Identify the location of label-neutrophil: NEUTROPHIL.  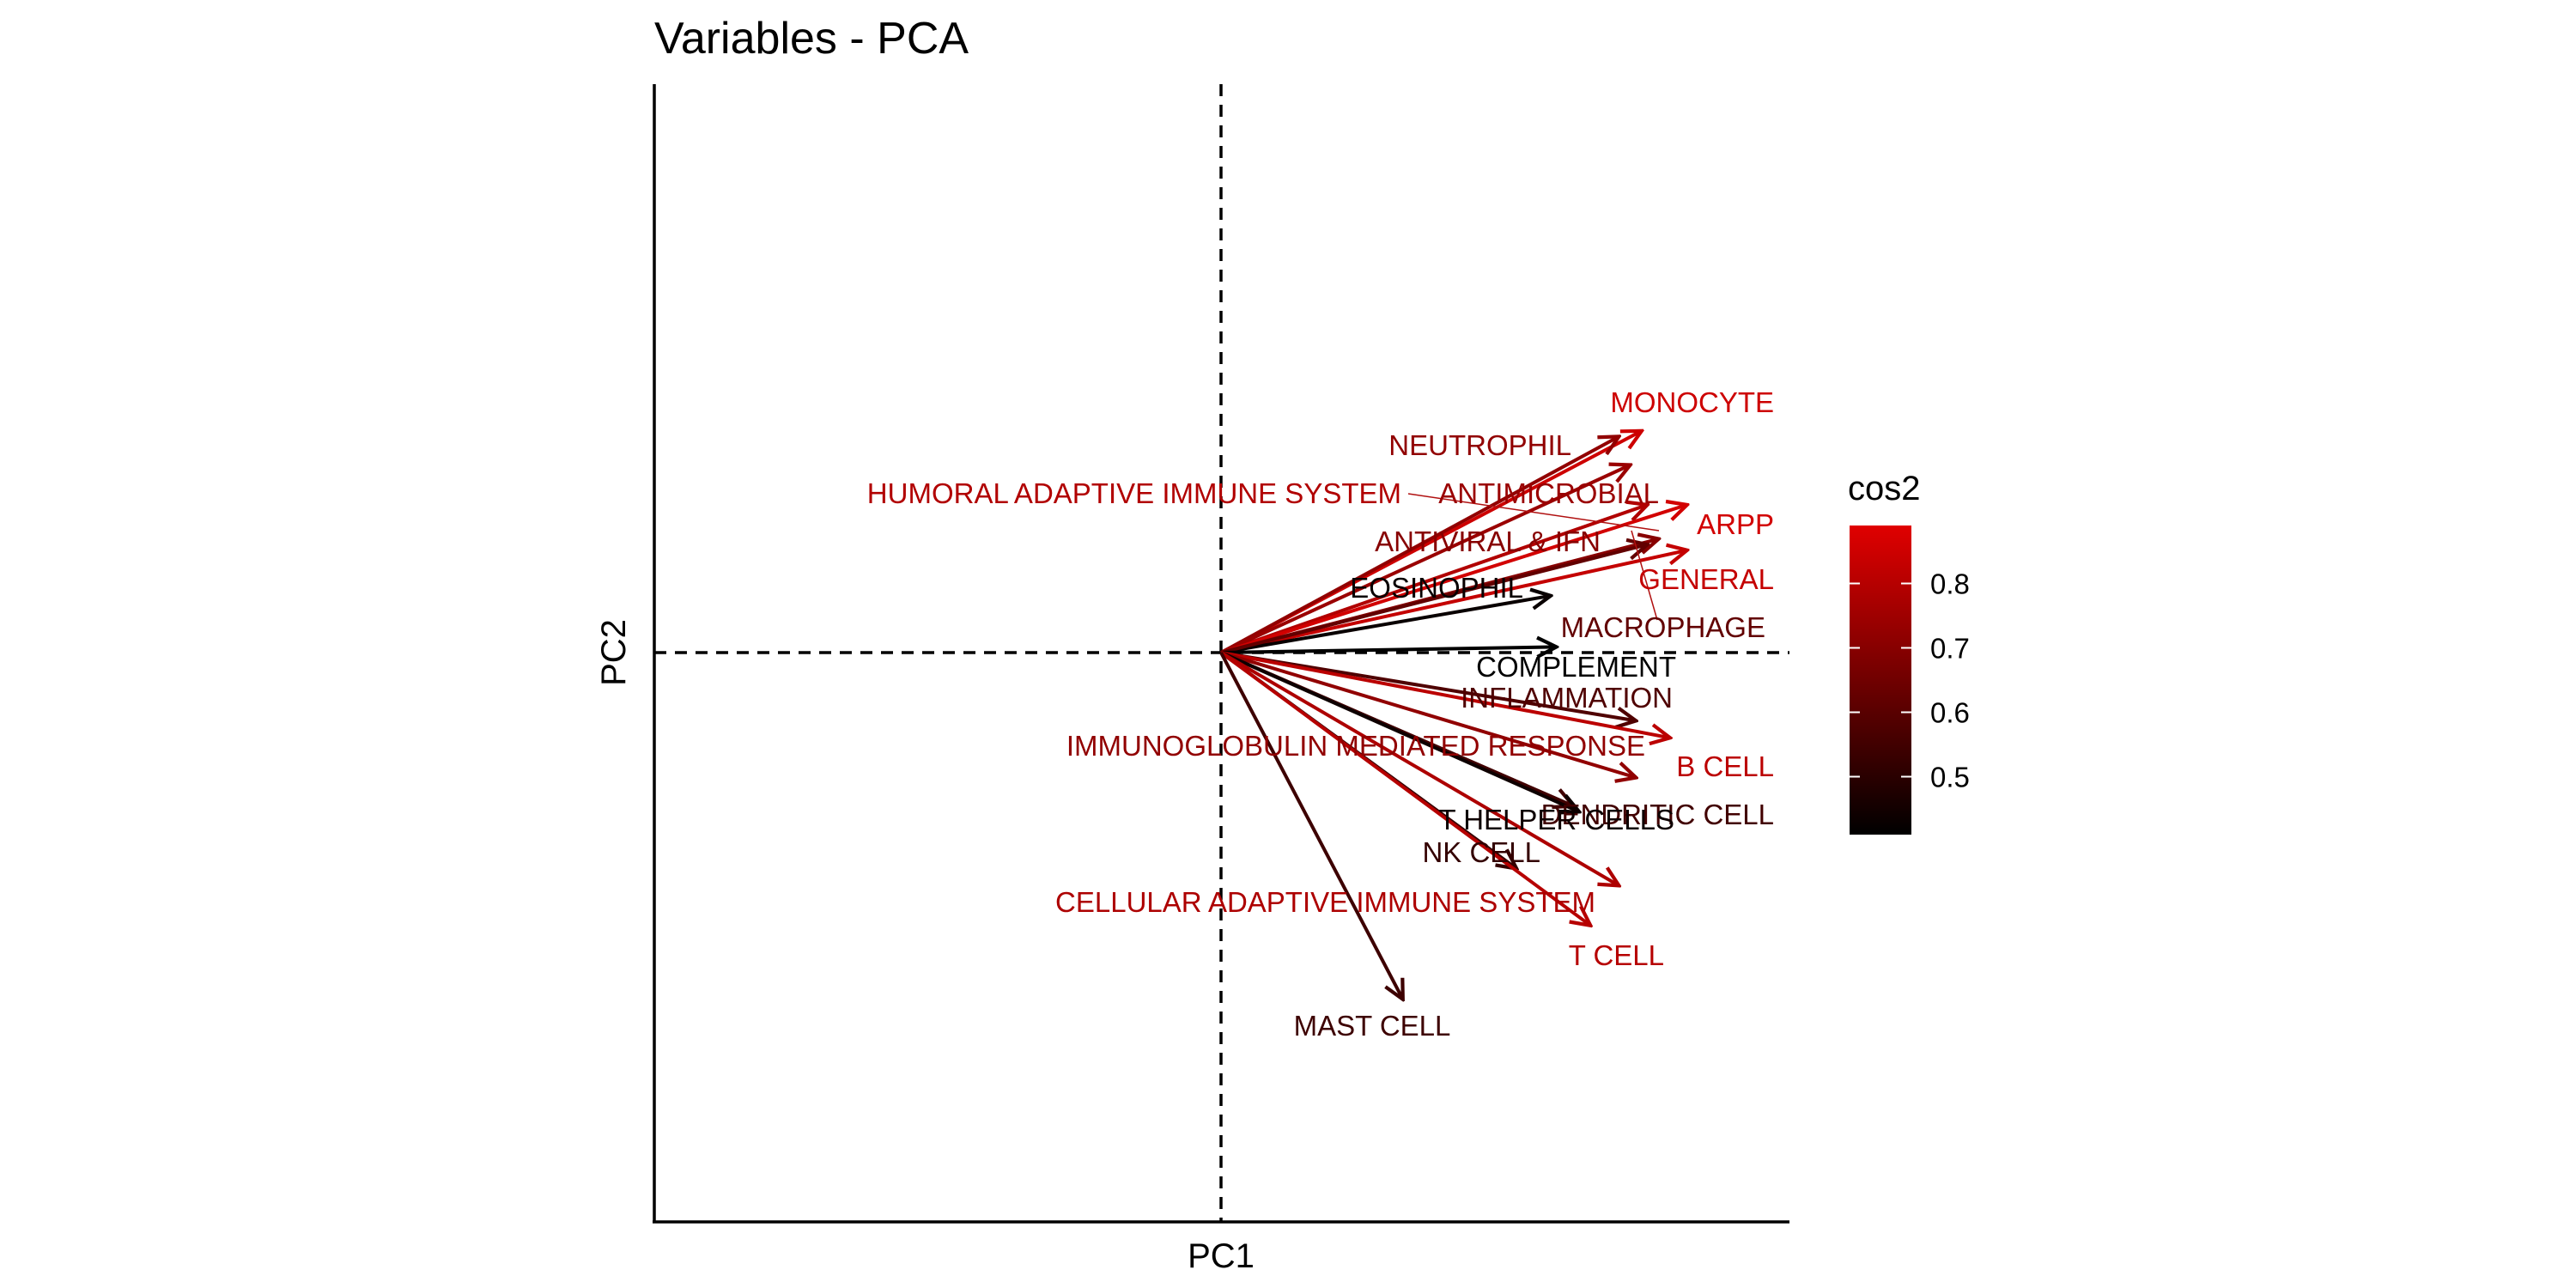
(1480, 445).